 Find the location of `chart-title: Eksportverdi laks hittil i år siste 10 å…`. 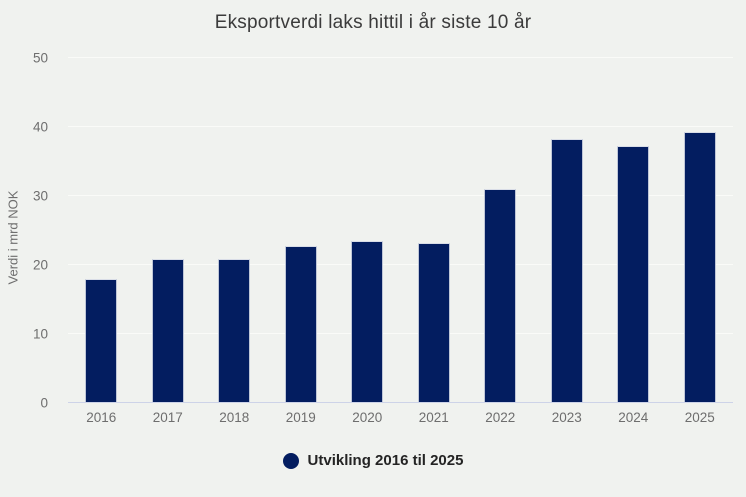

chart-title: Eksportverdi laks hittil i år siste 10 å… is located at coordinates (373, 22).